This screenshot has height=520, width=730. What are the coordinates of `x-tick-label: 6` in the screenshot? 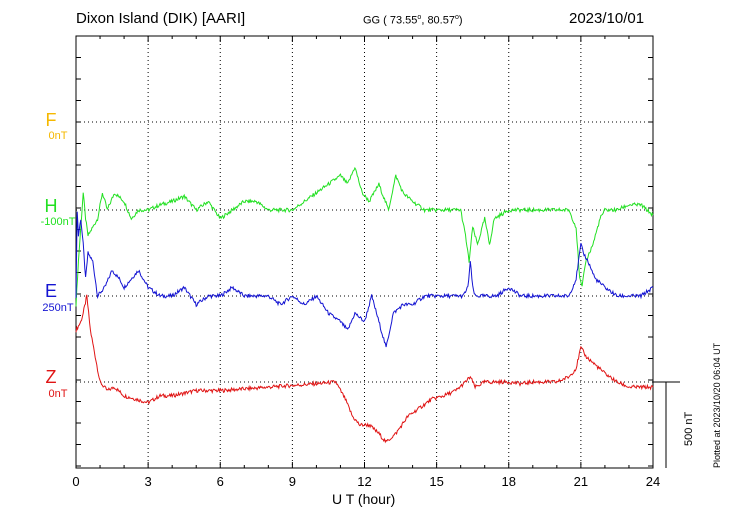 It's located at (220, 481).